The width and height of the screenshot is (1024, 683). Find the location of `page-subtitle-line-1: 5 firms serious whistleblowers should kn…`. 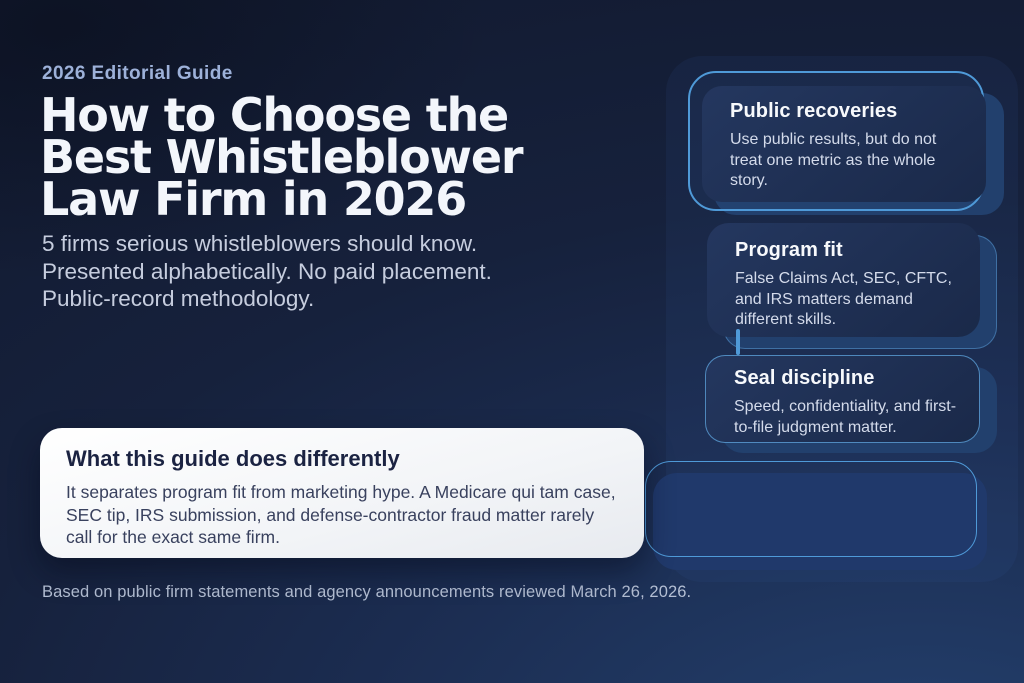

page-subtitle-line-1: 5 firms serious whistleblowers should kn… is located at coordinates (260, 243).